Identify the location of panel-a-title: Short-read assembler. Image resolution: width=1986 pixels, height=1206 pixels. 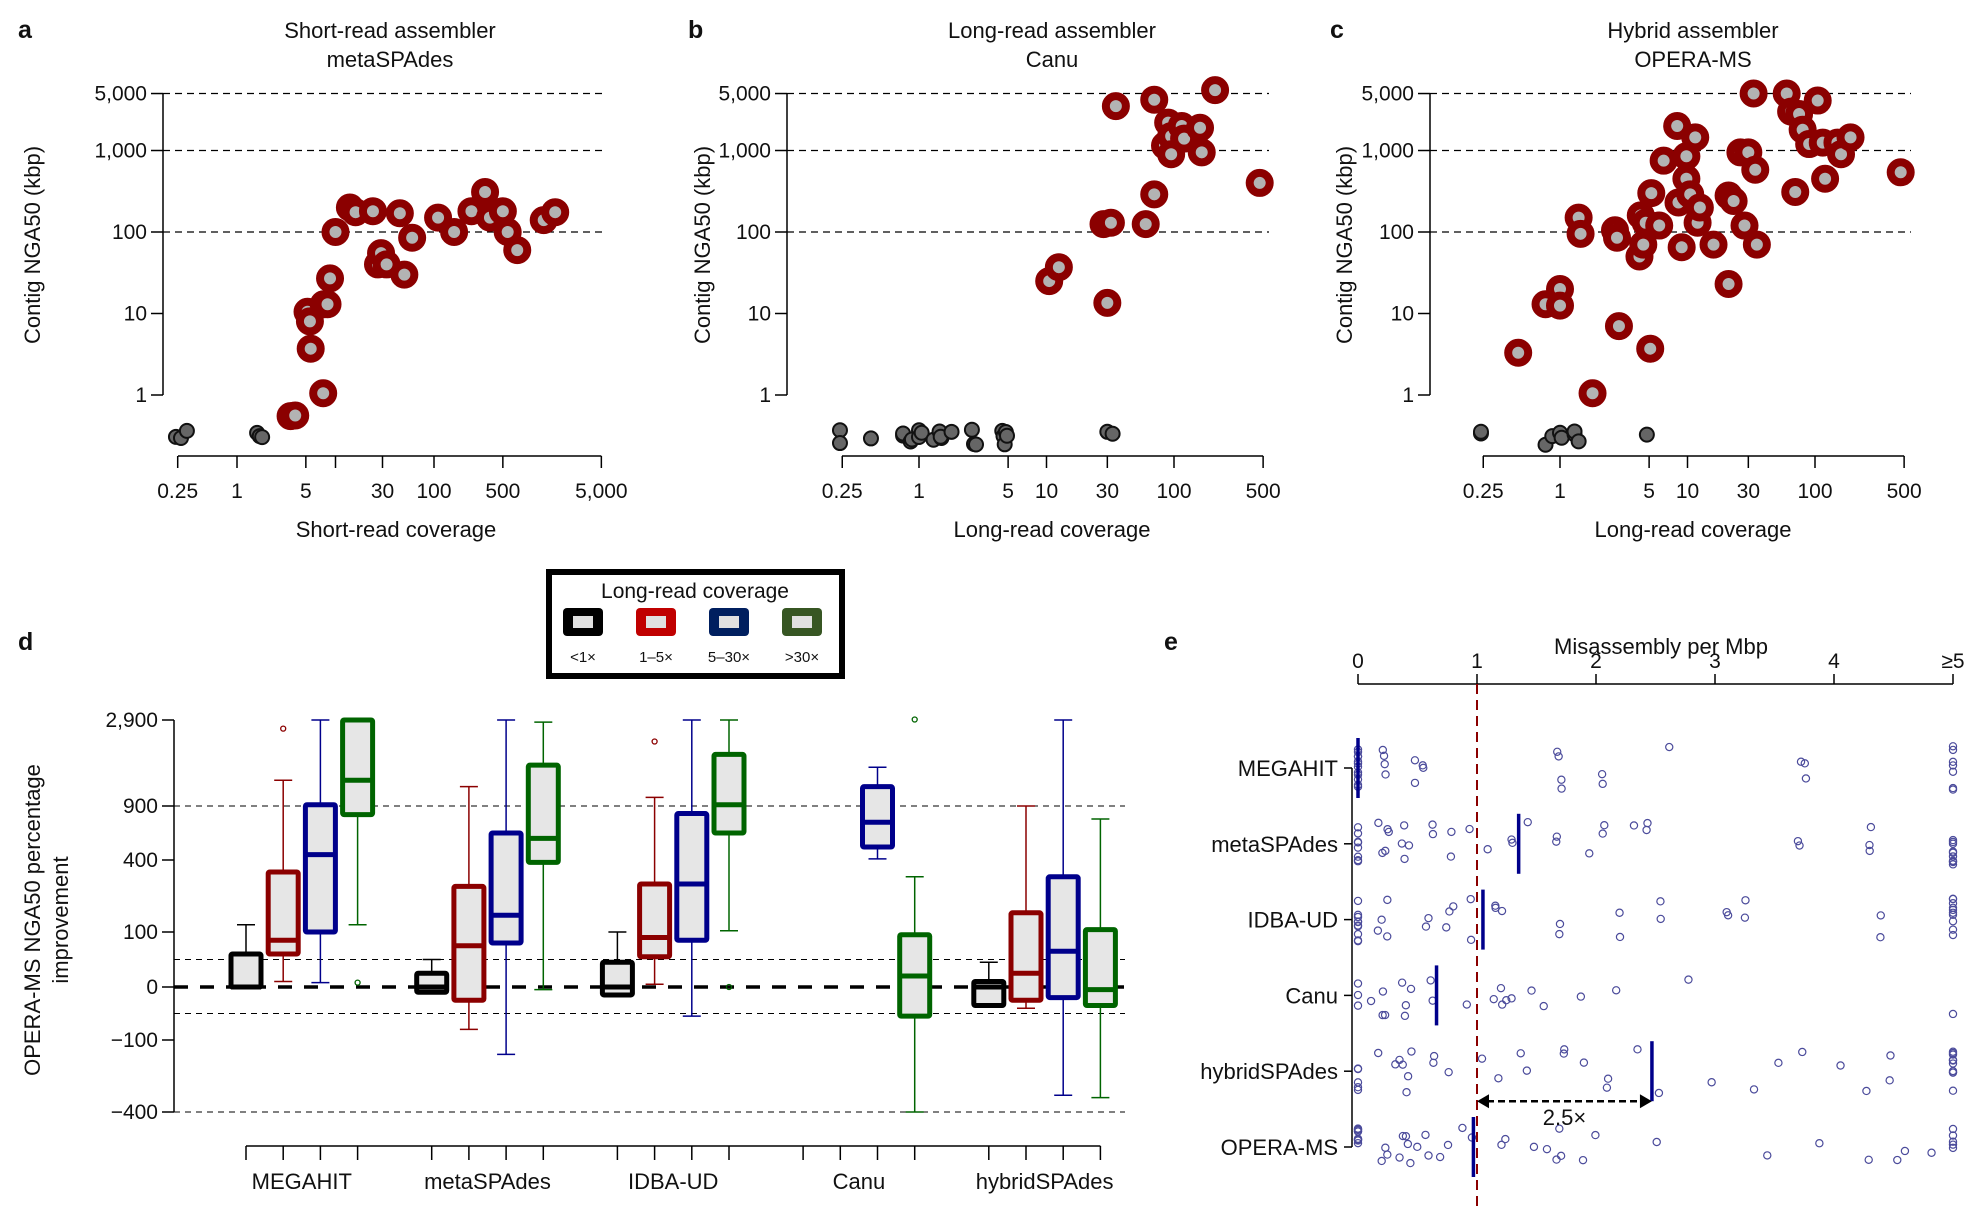
(390, 30).